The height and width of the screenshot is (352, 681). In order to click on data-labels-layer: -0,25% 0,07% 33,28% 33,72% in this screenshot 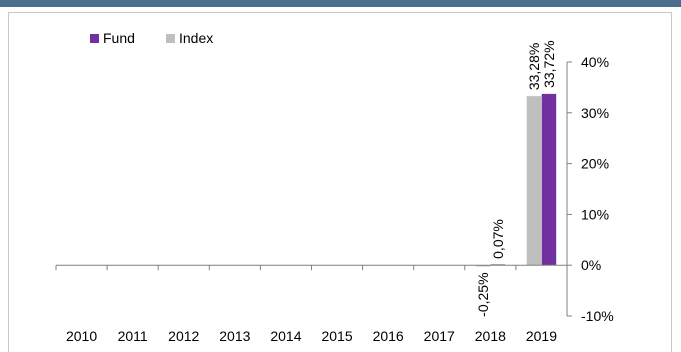, I will do `click(516, 178)`.